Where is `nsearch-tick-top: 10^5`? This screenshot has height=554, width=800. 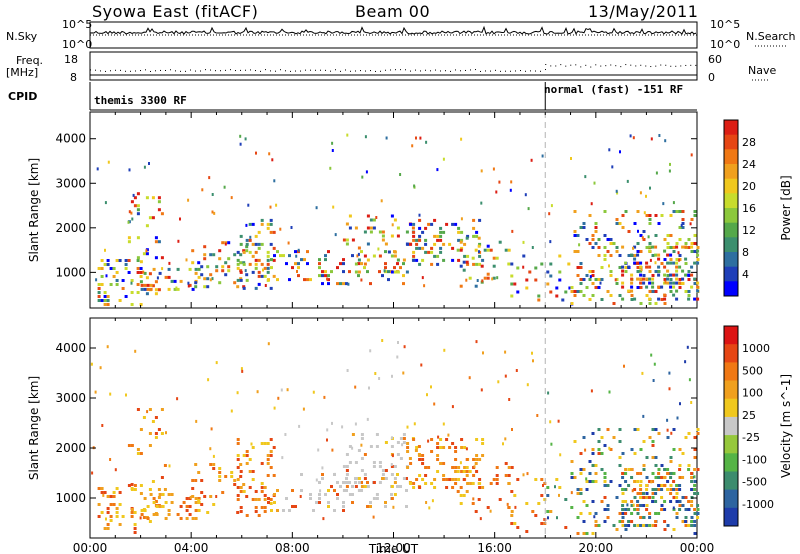
nsearch-tick-top: 10^5 is located at coordinates (725, 24).